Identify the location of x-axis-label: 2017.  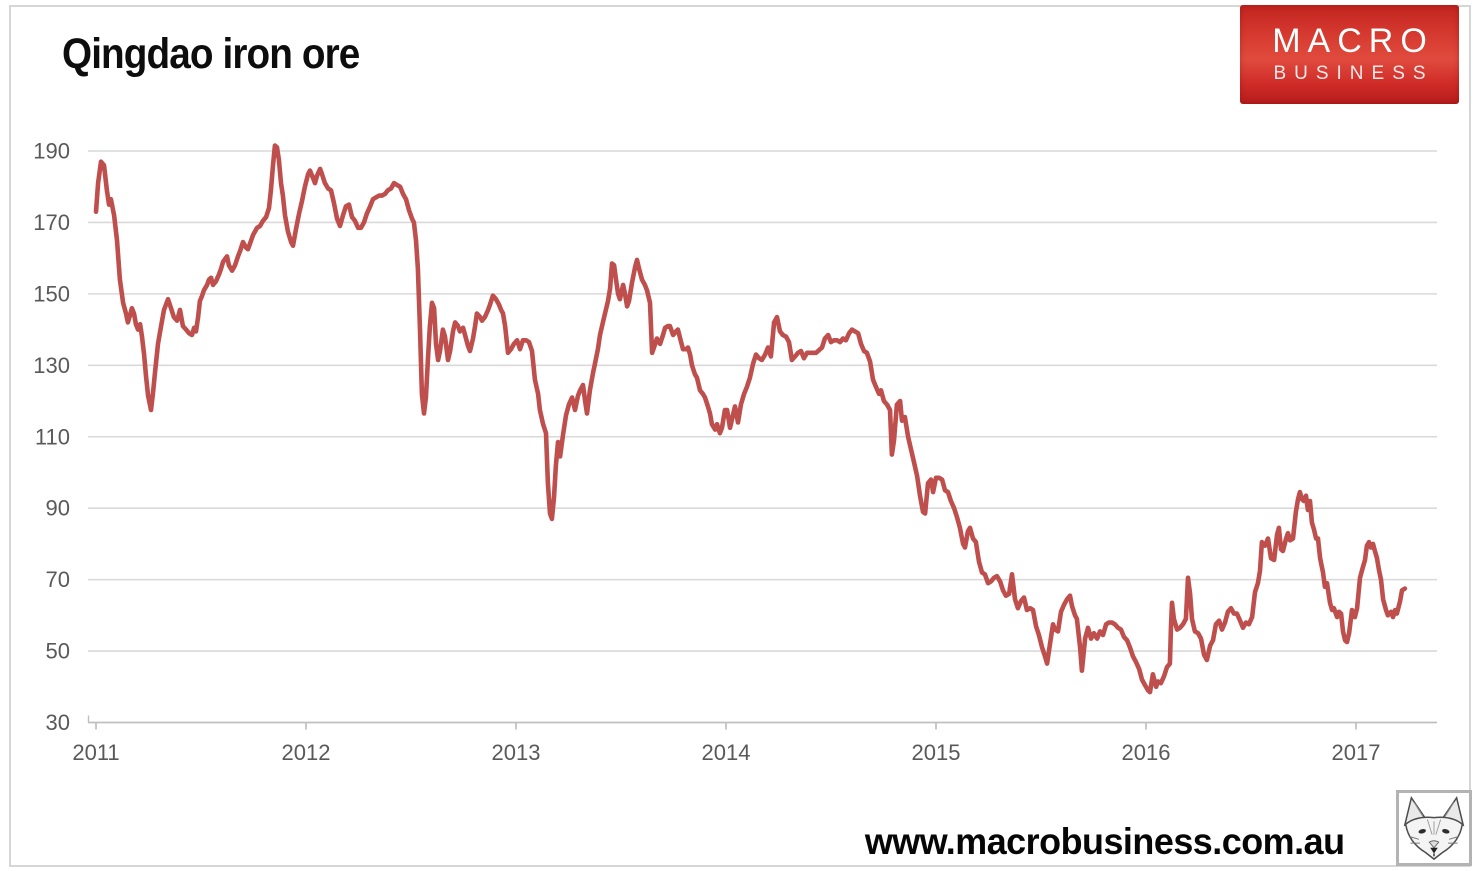
(1356, 752).